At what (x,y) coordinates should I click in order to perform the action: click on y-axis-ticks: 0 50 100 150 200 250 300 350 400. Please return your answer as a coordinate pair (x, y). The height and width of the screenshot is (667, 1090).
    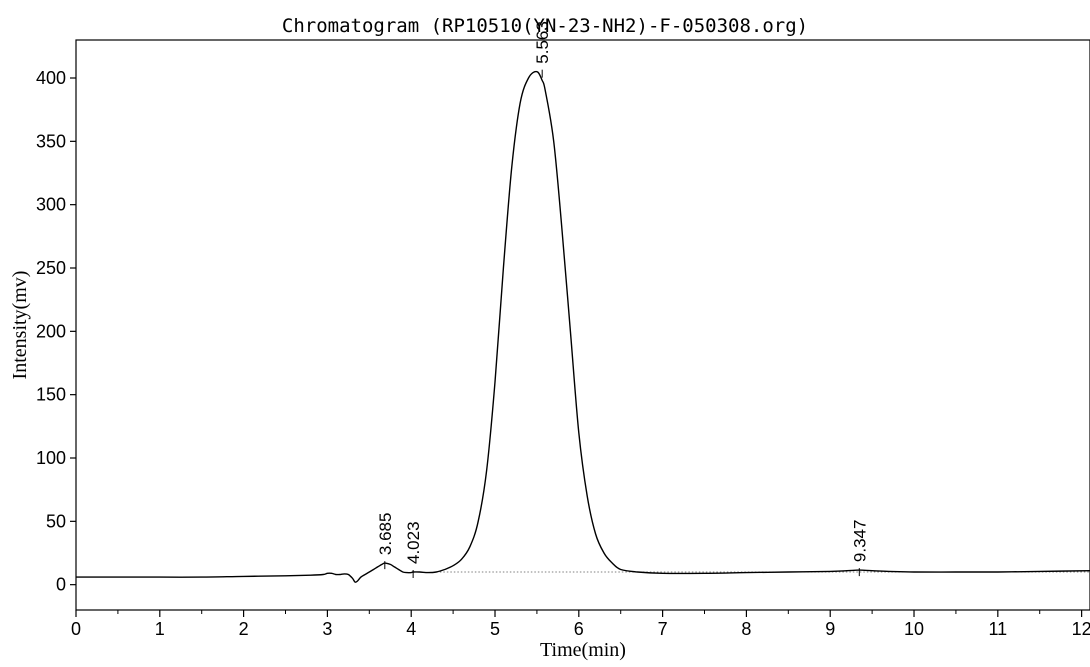
    Looking at the image, I should click on (56, 331).